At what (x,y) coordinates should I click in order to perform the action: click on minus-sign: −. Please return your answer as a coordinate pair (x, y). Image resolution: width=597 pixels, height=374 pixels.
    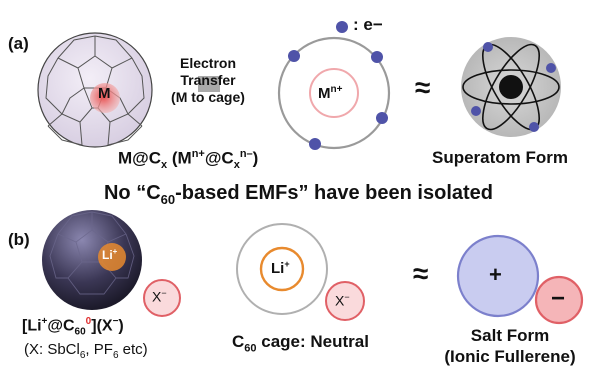
    Looking at the image, I should click on (558, 298).